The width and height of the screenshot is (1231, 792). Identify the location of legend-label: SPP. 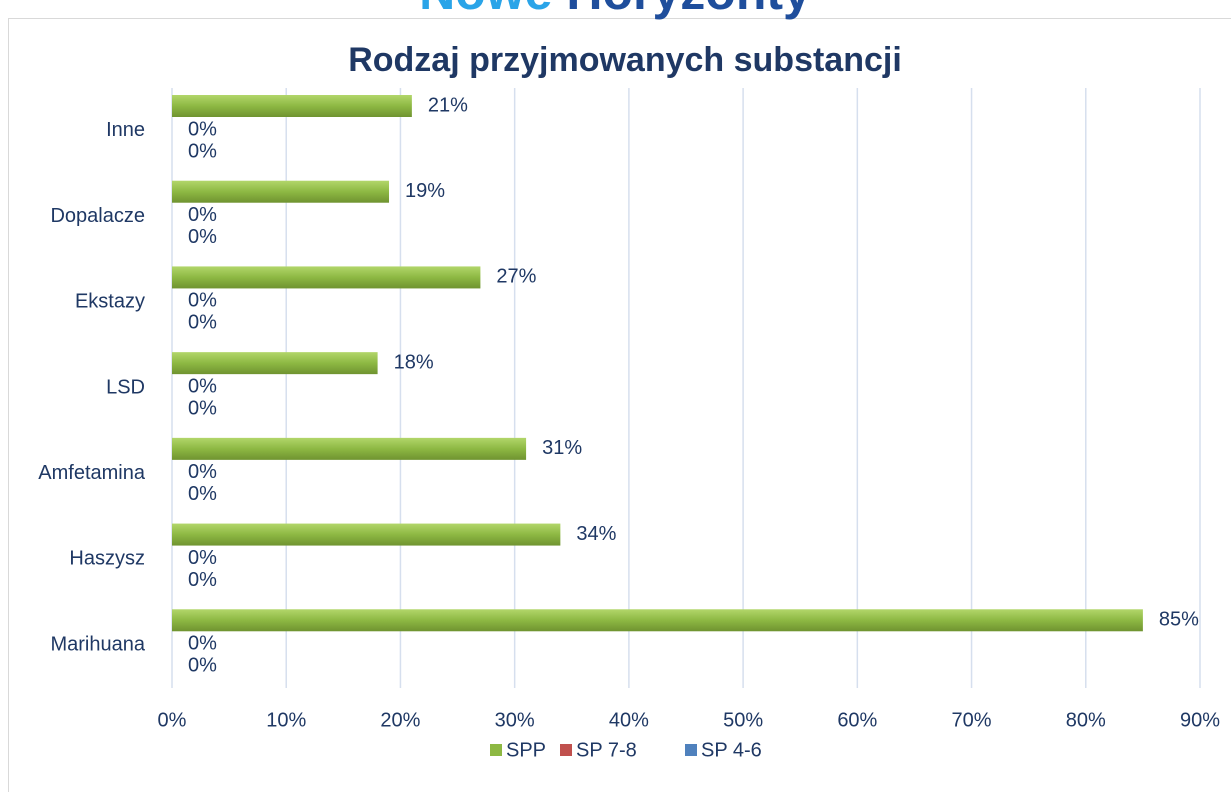
(526, 750).